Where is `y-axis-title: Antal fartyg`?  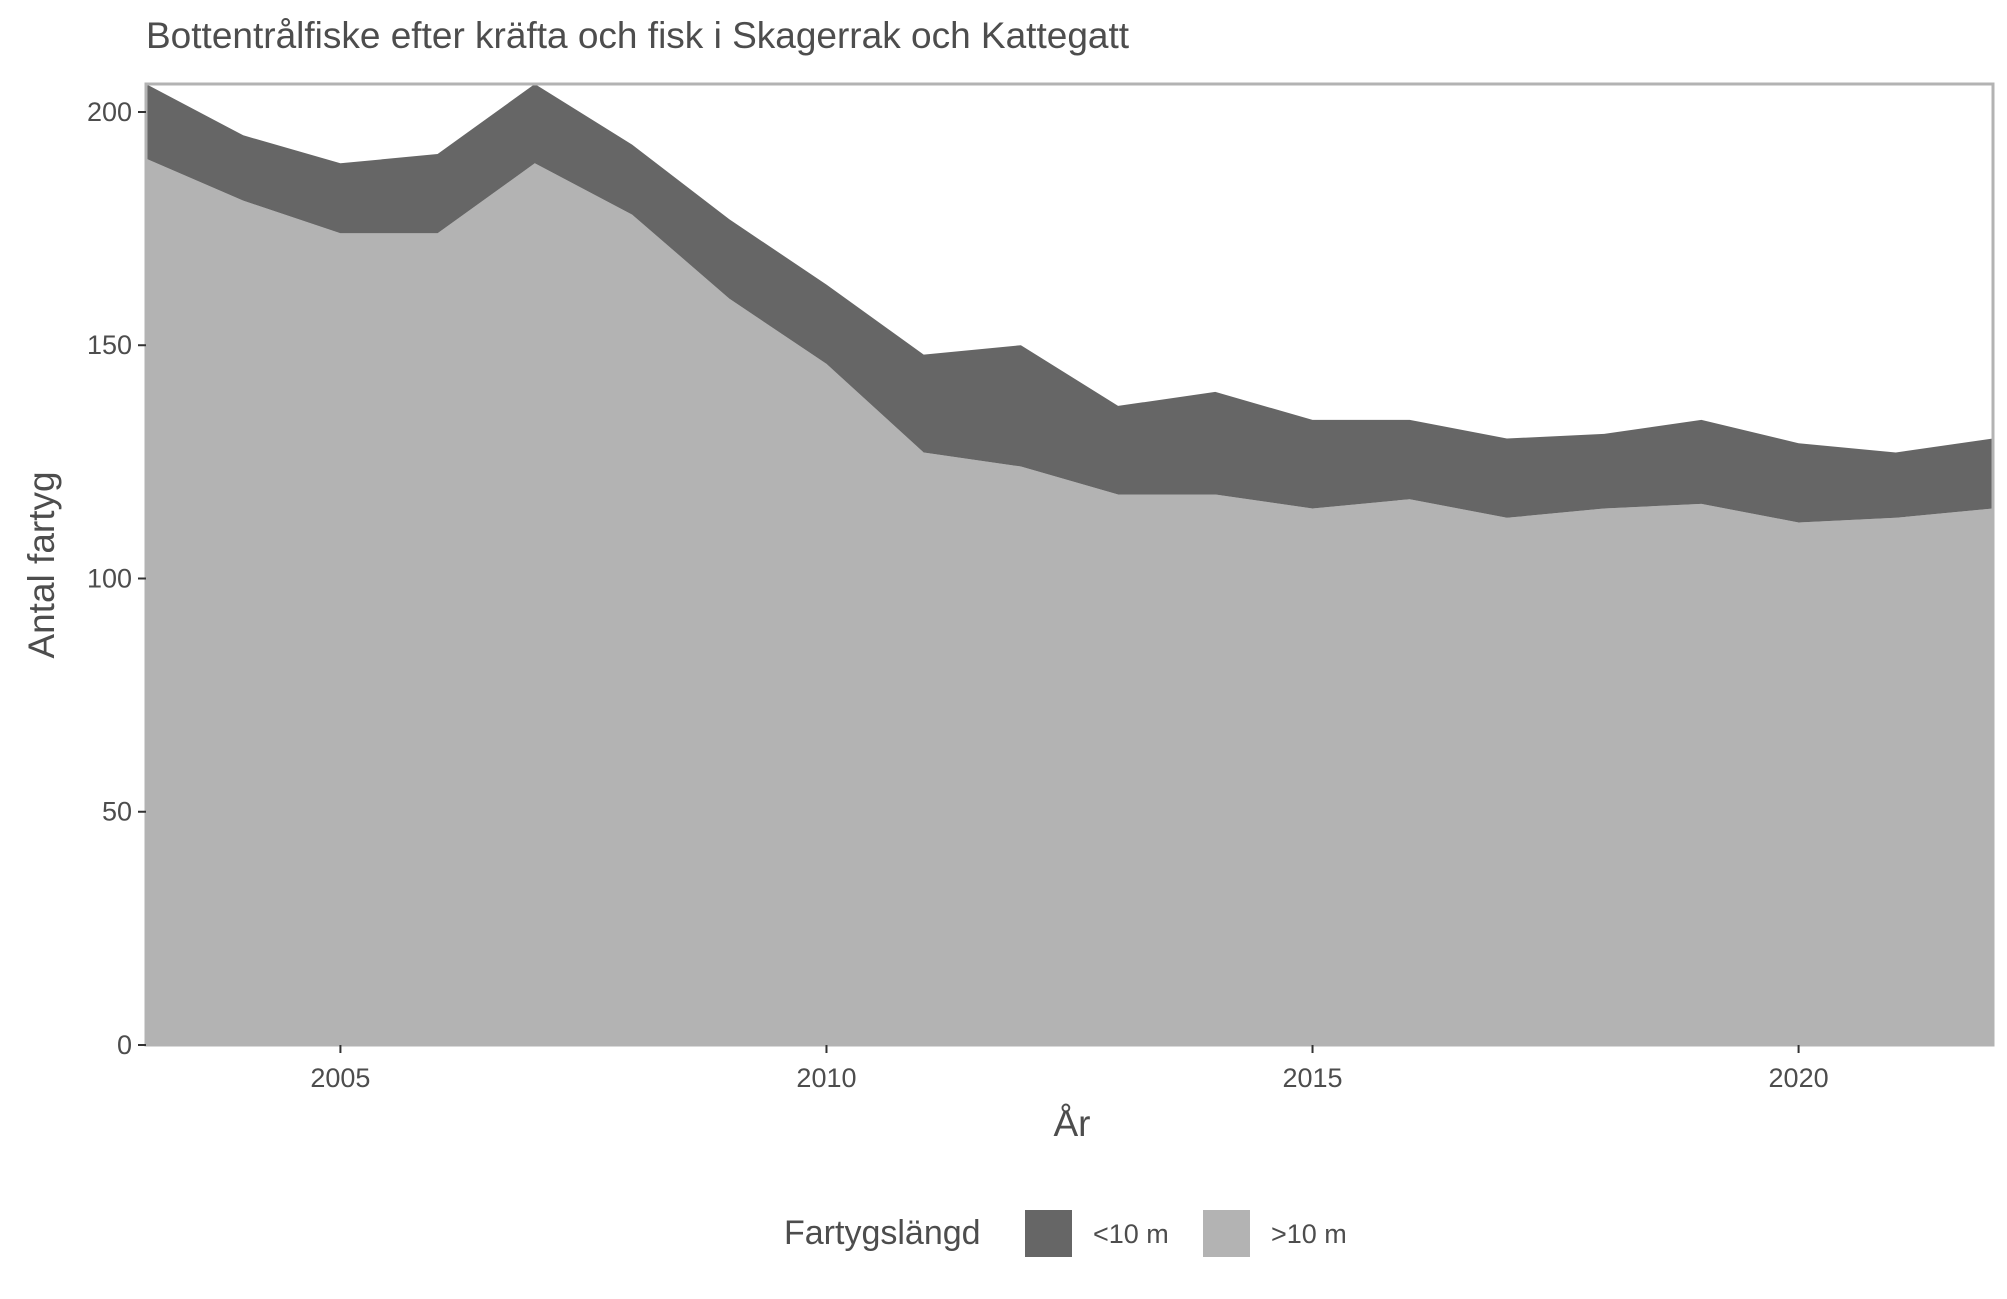 y-axis-title: Antal fartyg is located at coordinates (41, 564).